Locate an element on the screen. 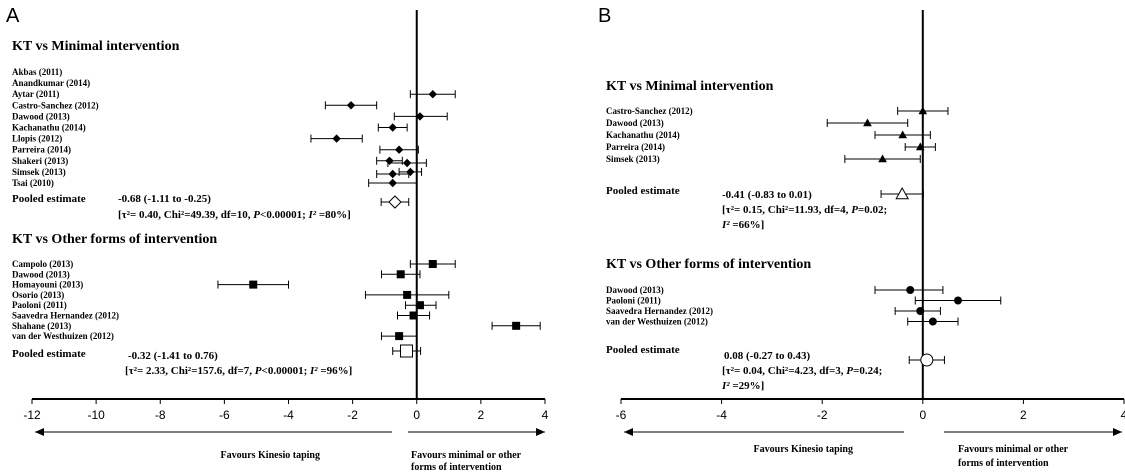 The height and width of the screenshot is (472, 1125). panel-b-group-2-pooled-label: Pooled estimate is located at coordinates (643, 350).